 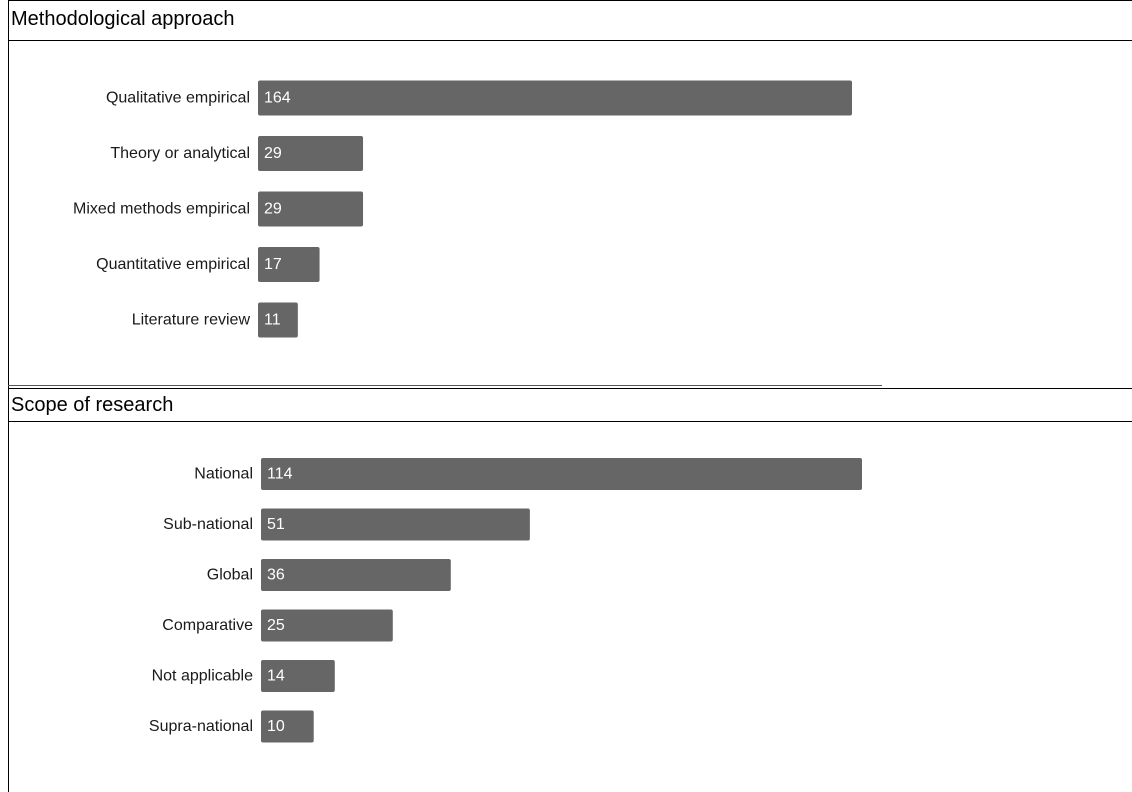 I want to click on scope-value-label-comparative: 25, so click(x=276, y=625).